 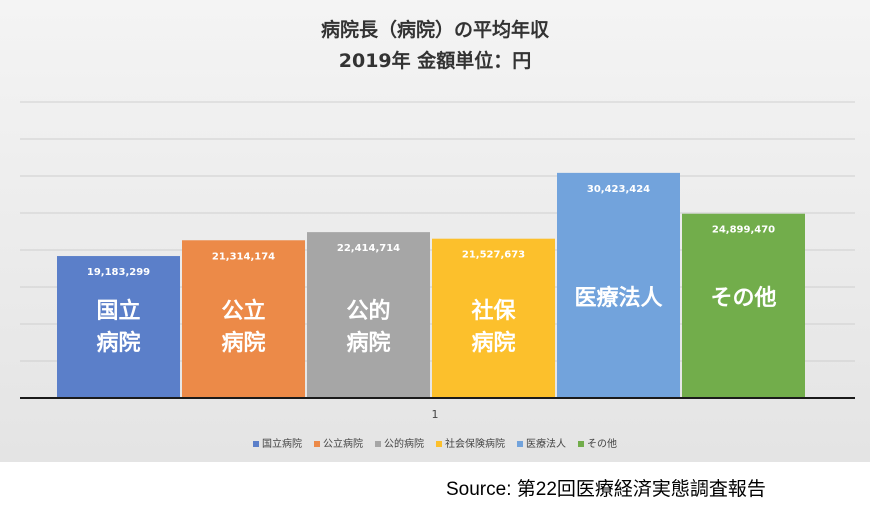 What do you see at coordinates (546, 444) in the screenshot?
I see `legend-label: 医療法人` at bounding box center [546, 444].